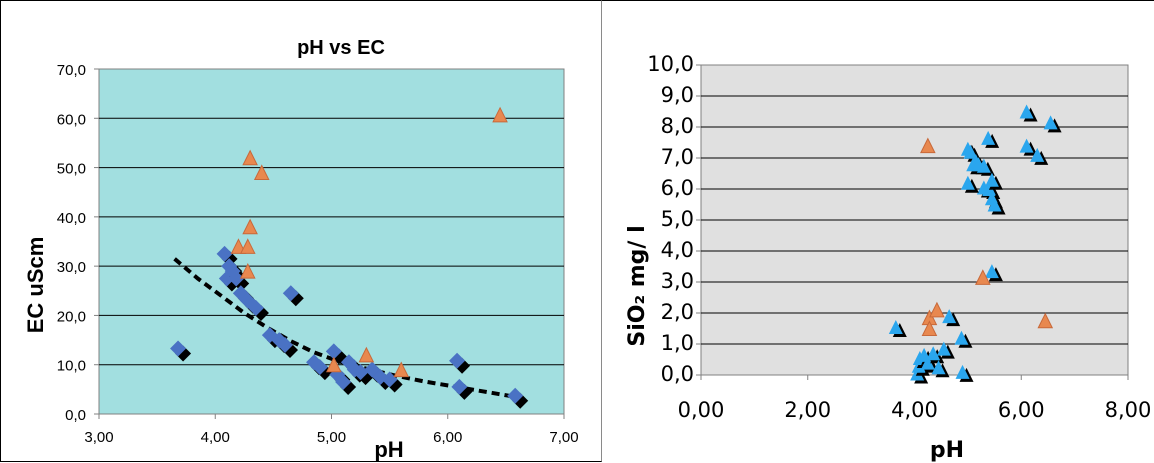 This screenshot has height=463, width=1154. What do you see at coordinates (71, 119) in the screenshot?
I see `y-tick-label: 60,0` at bounding box center [71, 119].